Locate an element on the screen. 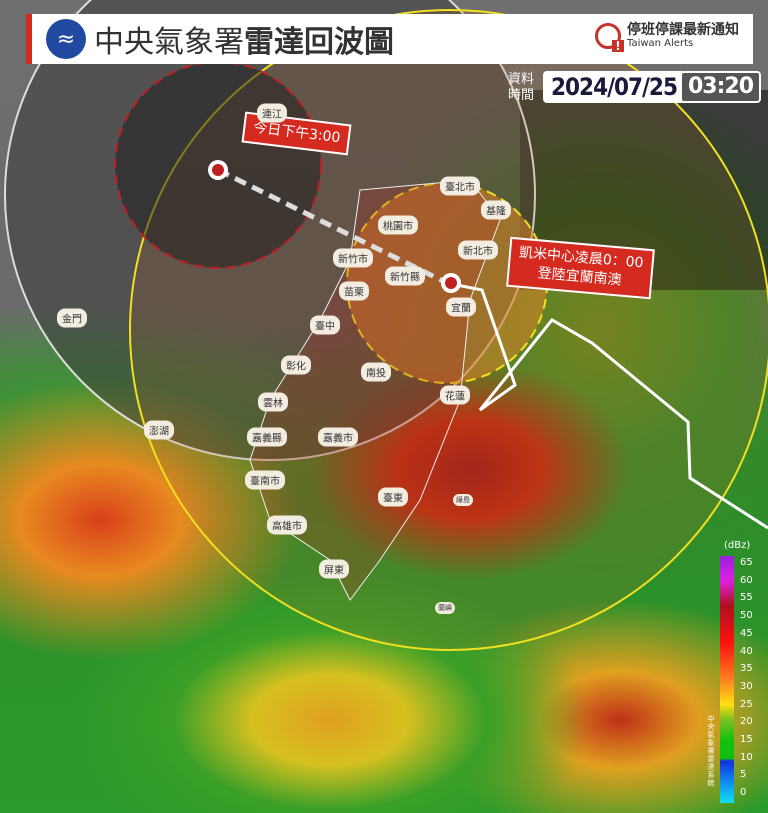 Image resolution: width=768 pixels, height=813 pixels. legend-unit: (dBz) is located at coordinates (737, 545).